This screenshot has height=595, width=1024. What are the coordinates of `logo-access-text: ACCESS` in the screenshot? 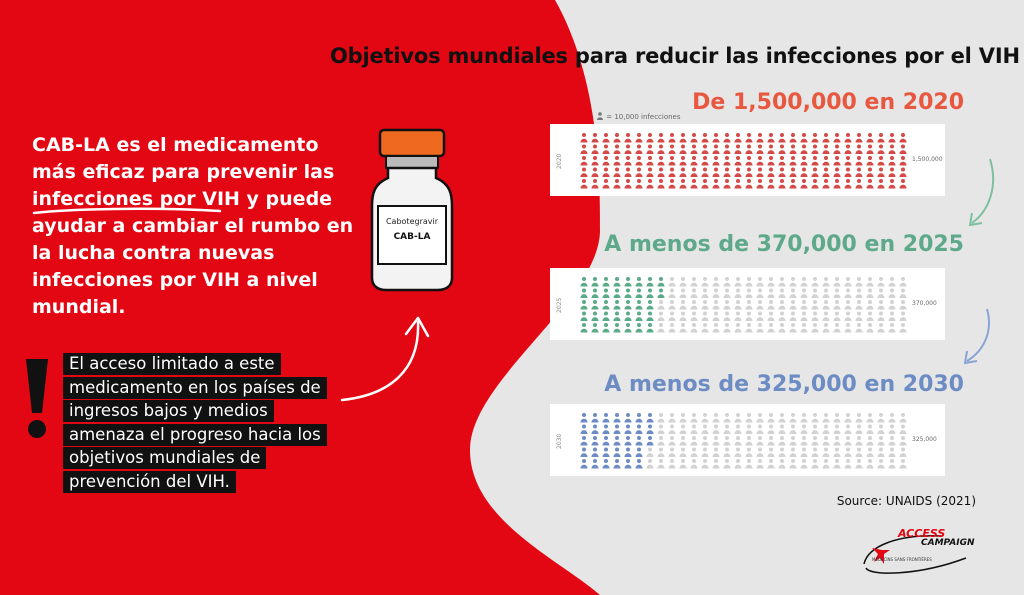 It's located at (922, 533).